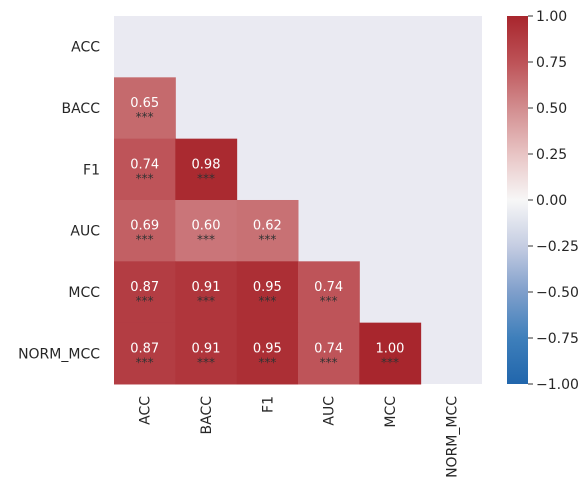  I want to click on cell-f1-bacc, so click(206, 169).